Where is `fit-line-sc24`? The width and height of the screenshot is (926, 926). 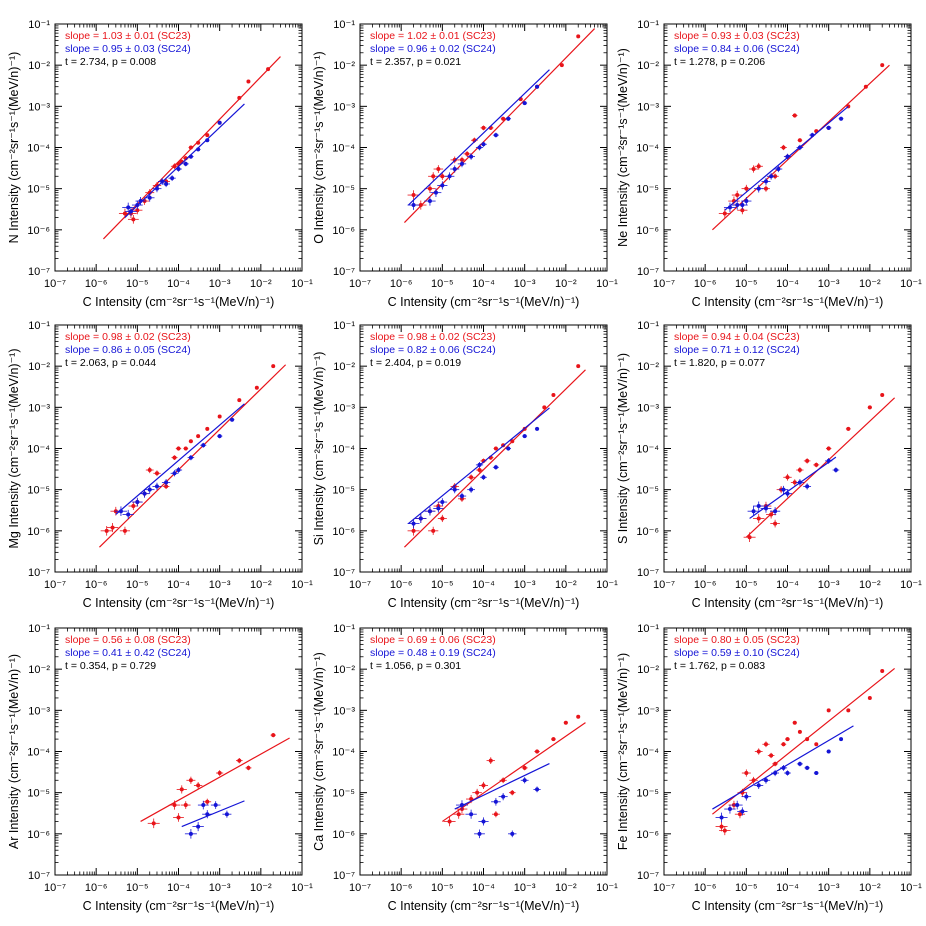 fit-line-sc24 is located at coordinates (213, 814).